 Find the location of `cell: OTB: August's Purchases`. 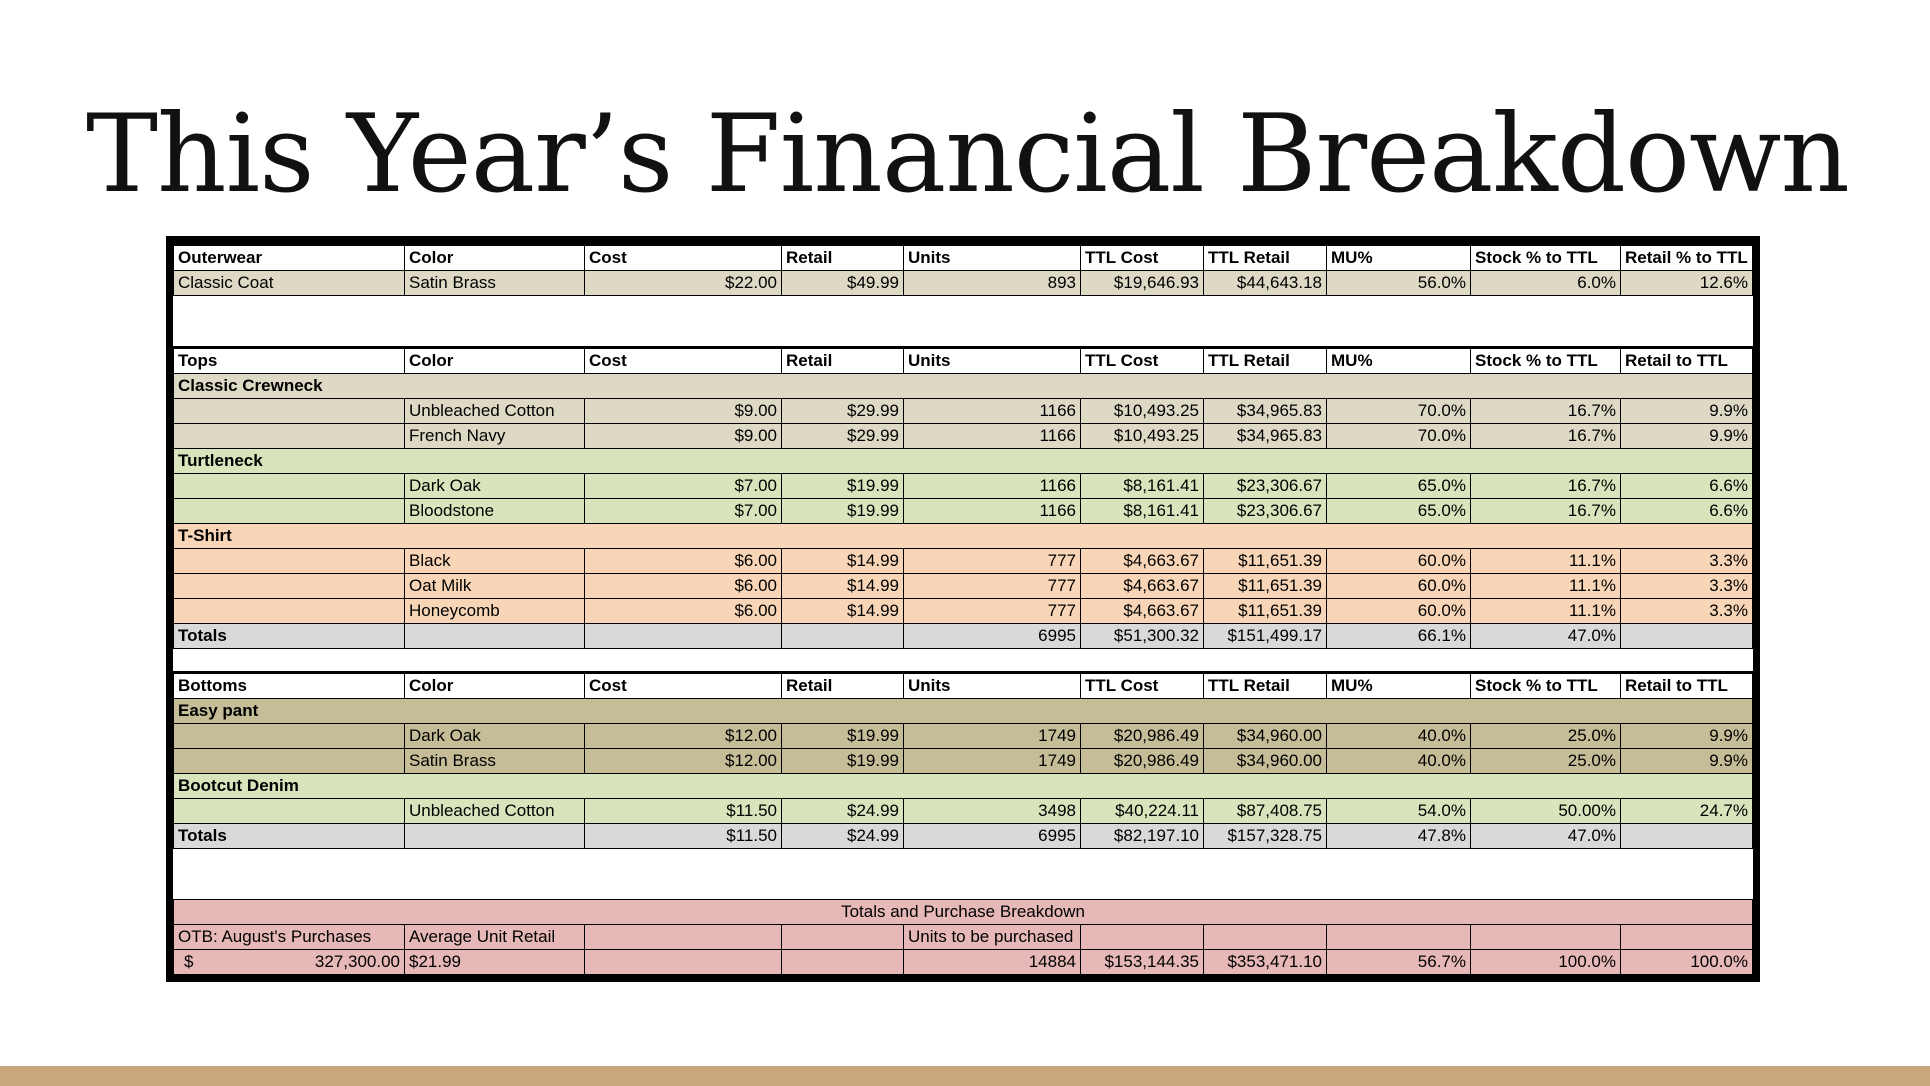

cell: OTB: August's Purchases is located at coordinates (289, 937).